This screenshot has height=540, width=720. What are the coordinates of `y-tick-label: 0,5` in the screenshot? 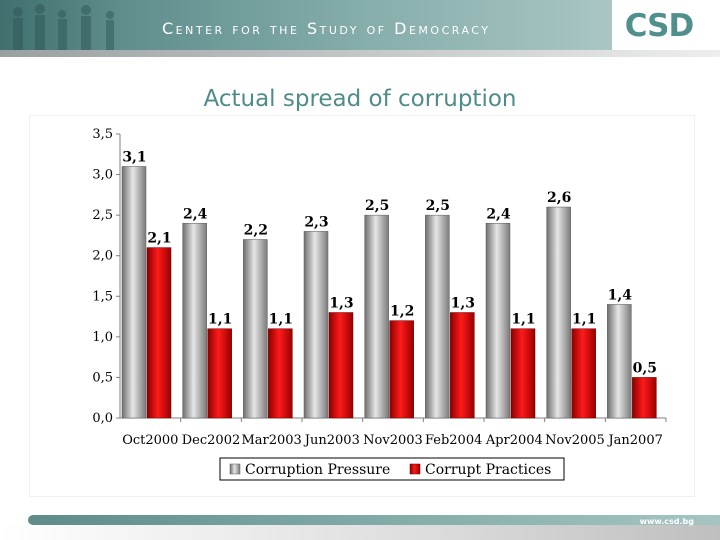 It's located at (102, 377).